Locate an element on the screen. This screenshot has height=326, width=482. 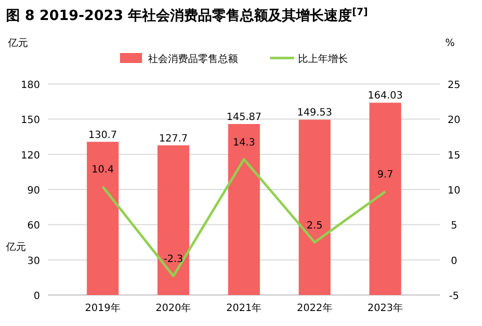
y-tick-label: 90 is located at coordinates (33, 191).